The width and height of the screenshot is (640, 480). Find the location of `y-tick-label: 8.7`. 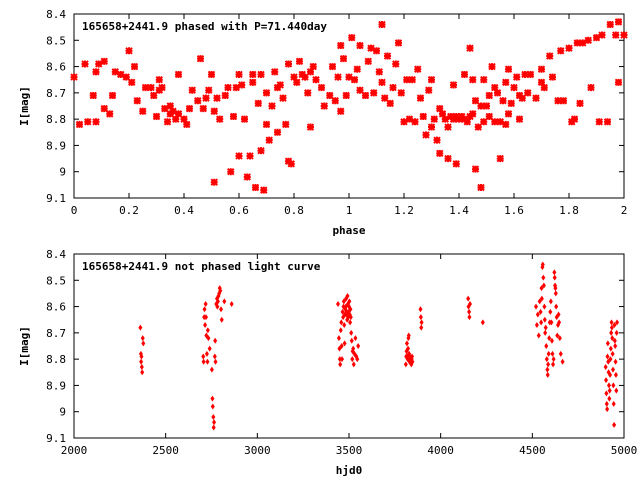

y-tick-label: 8.7 is located at coordinates (56, 333).